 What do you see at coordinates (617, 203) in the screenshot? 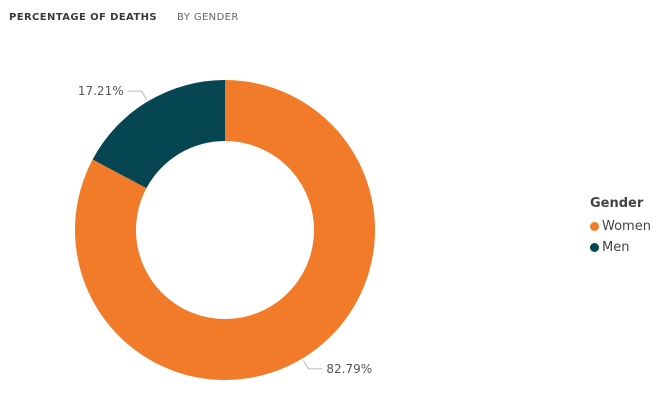
I see `legend-title: Gender` at bounding box center [617, 203].